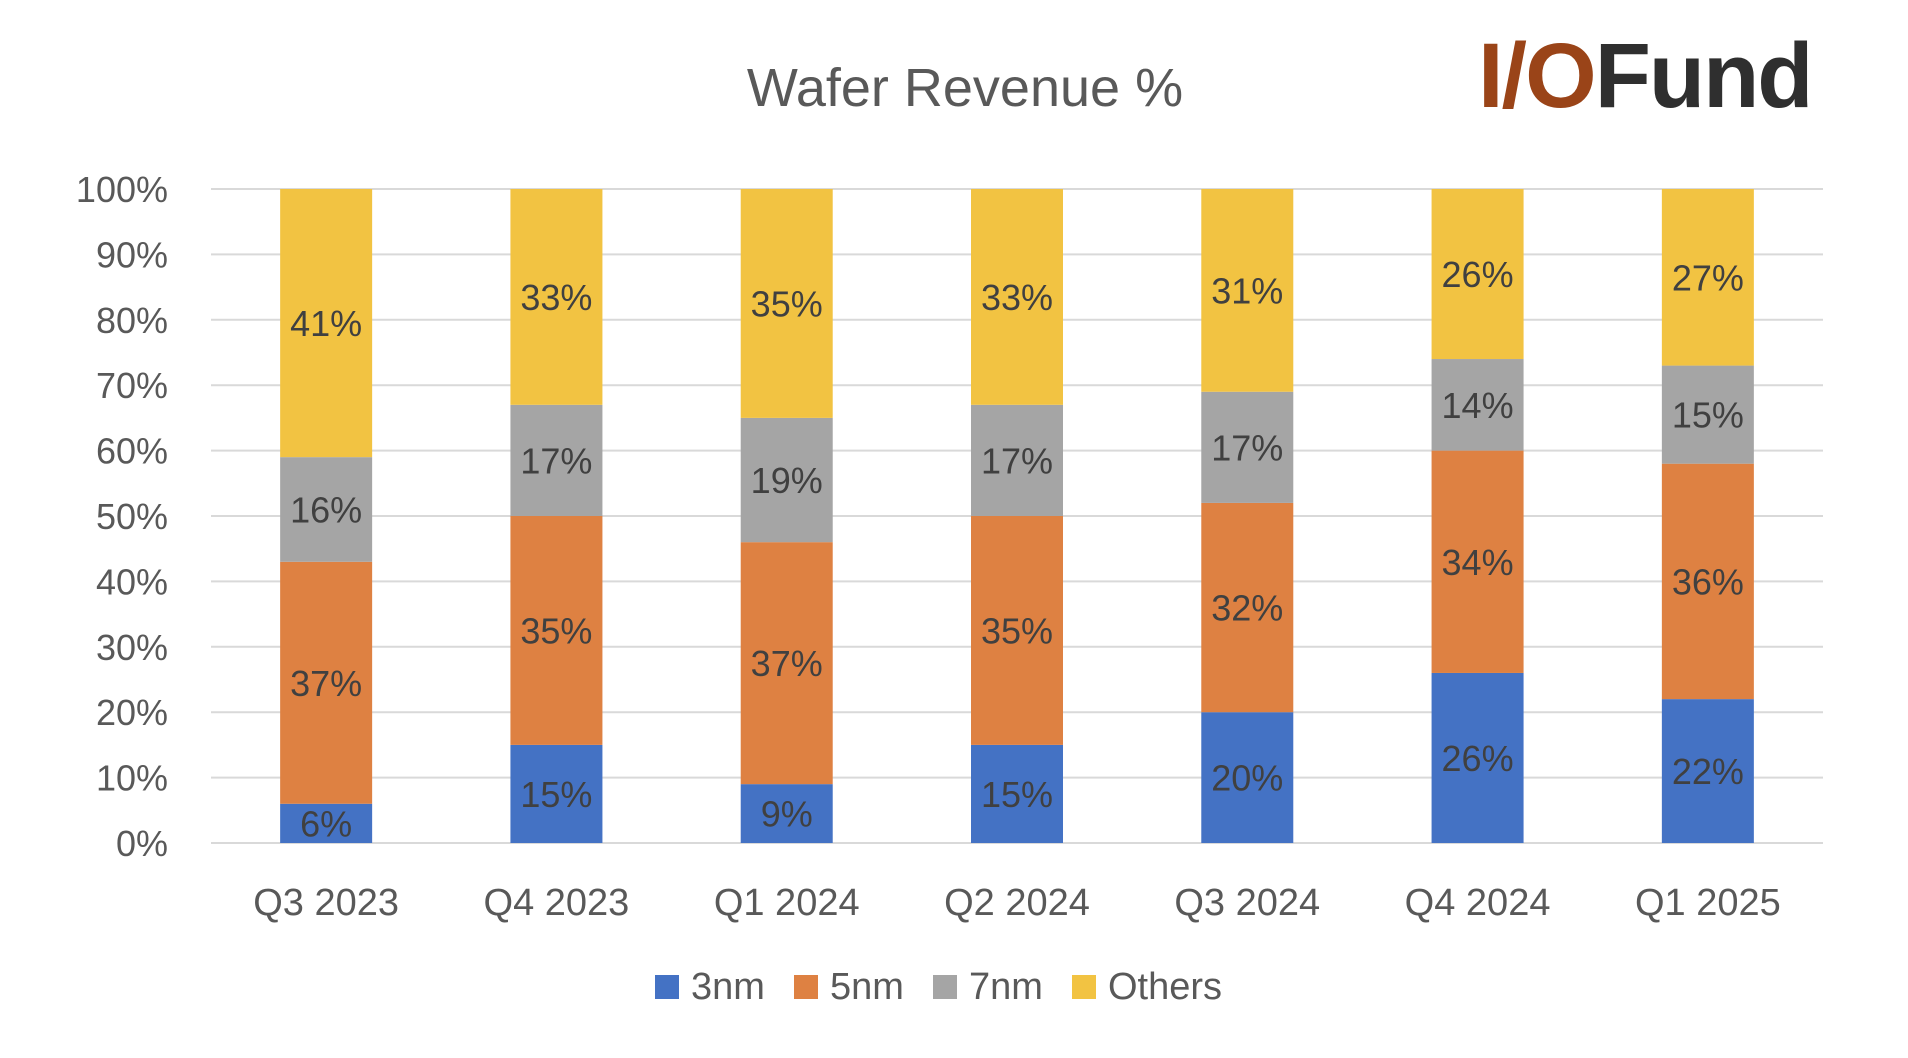 Image resolution: width=1908 pixels, height=1058 pixels. I want to click on x-tick-label: Q1 2024, so click(787, 903).